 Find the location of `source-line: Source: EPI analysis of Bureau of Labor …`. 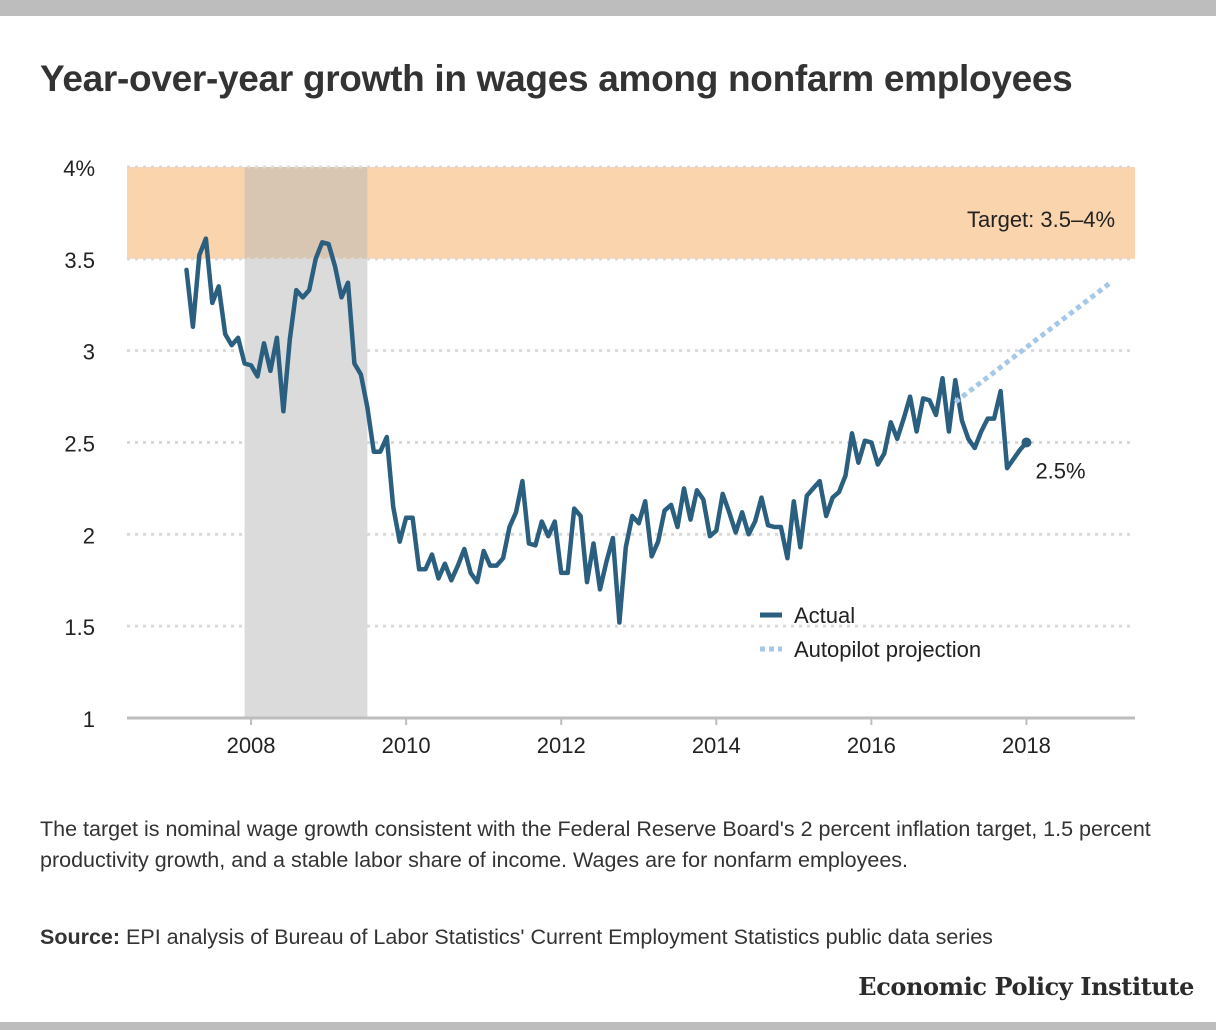

source-line: Source: EPI analysis of Bureau of Labor … is located at coordinates (615, 937).